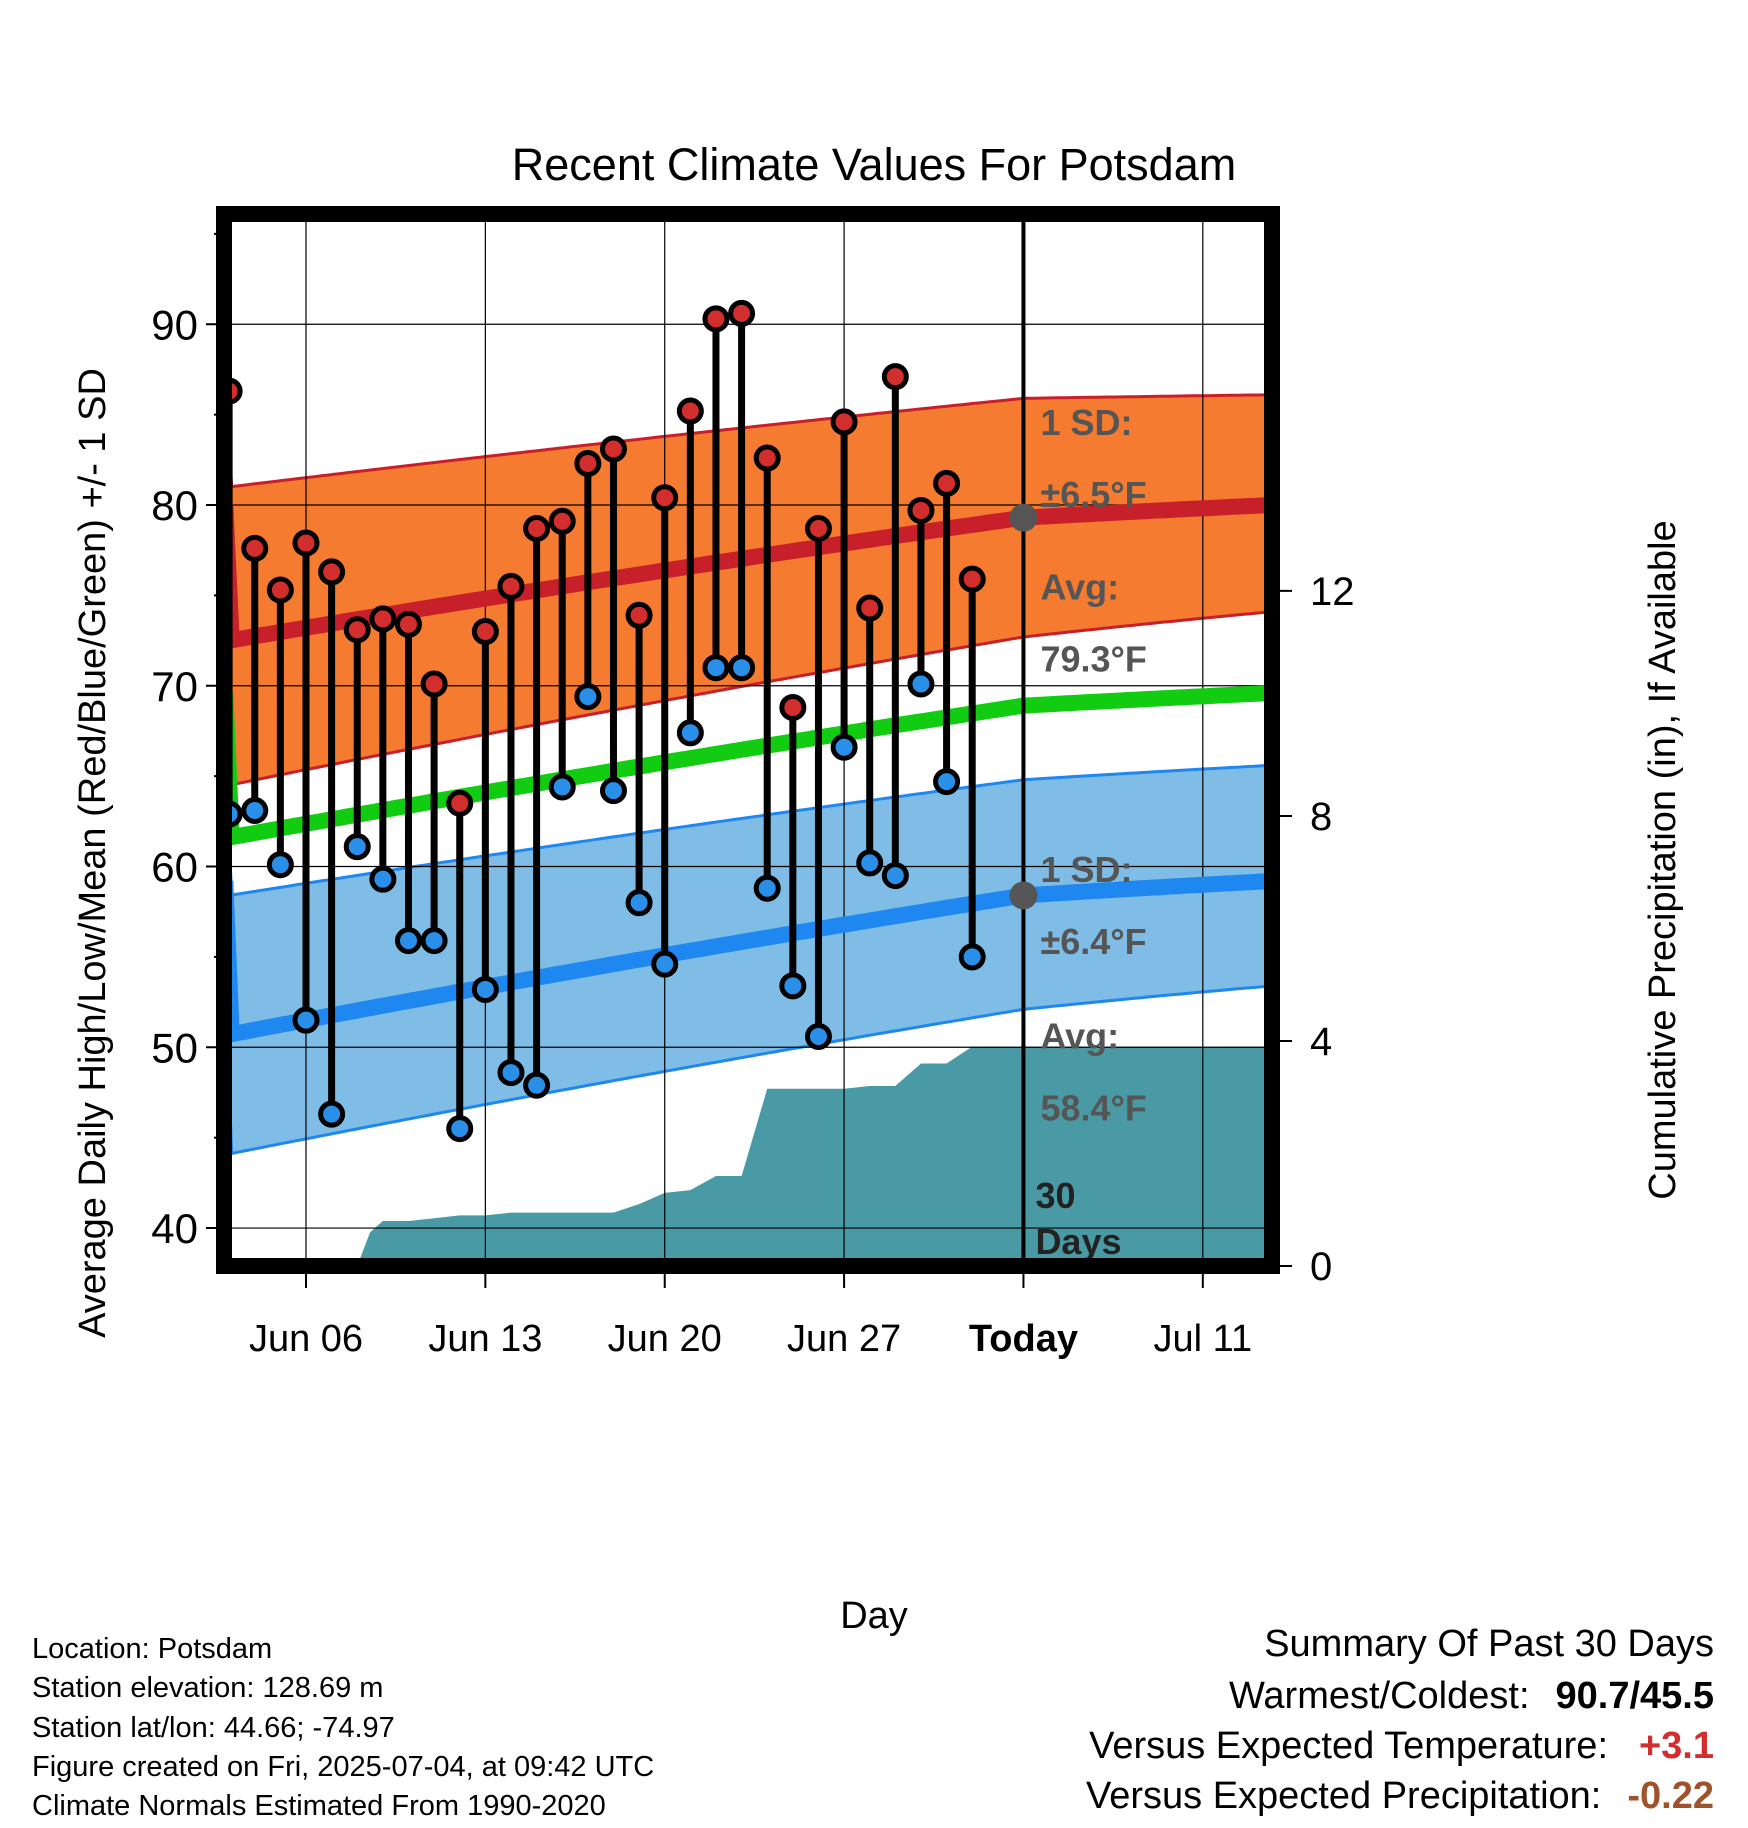  What do you see at coordinates (485, 1339) in the screenshot?
I see `x-tick-label: Jun 13` at bounding box center [485, 1339].